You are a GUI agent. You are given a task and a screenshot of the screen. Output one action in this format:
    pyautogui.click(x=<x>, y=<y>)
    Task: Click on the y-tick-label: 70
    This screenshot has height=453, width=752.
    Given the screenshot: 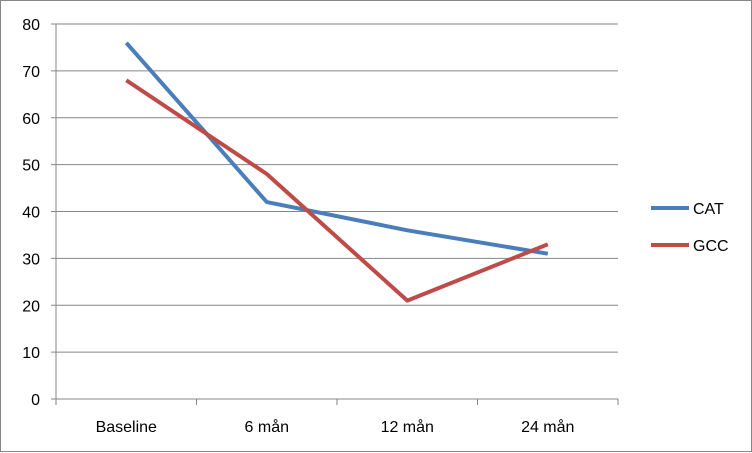 What is the action you would take?
    pyautogui.click(x=31, y=72)
    